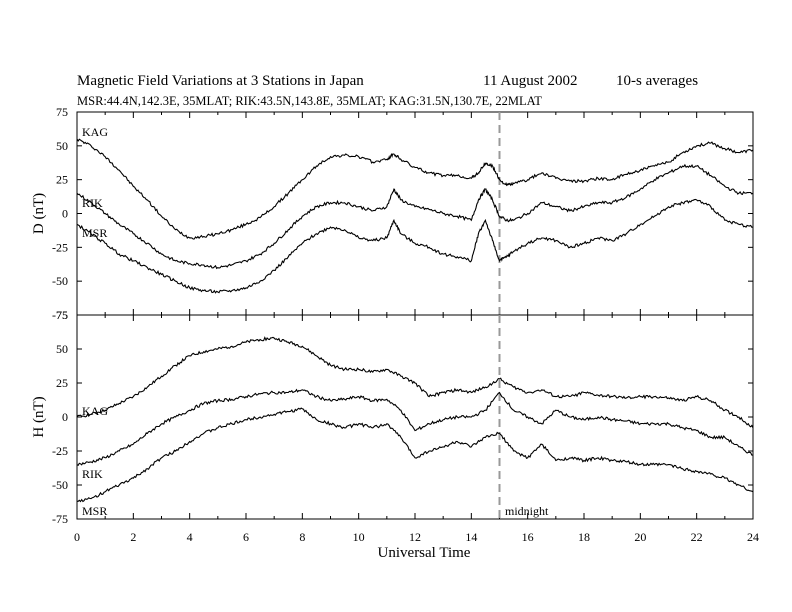 This screenshot has height=612, width=792. What do you see at coordinates (584, 537) in the screenshot?
I see `xtick-label: 18` at bounding box center [584, 537].